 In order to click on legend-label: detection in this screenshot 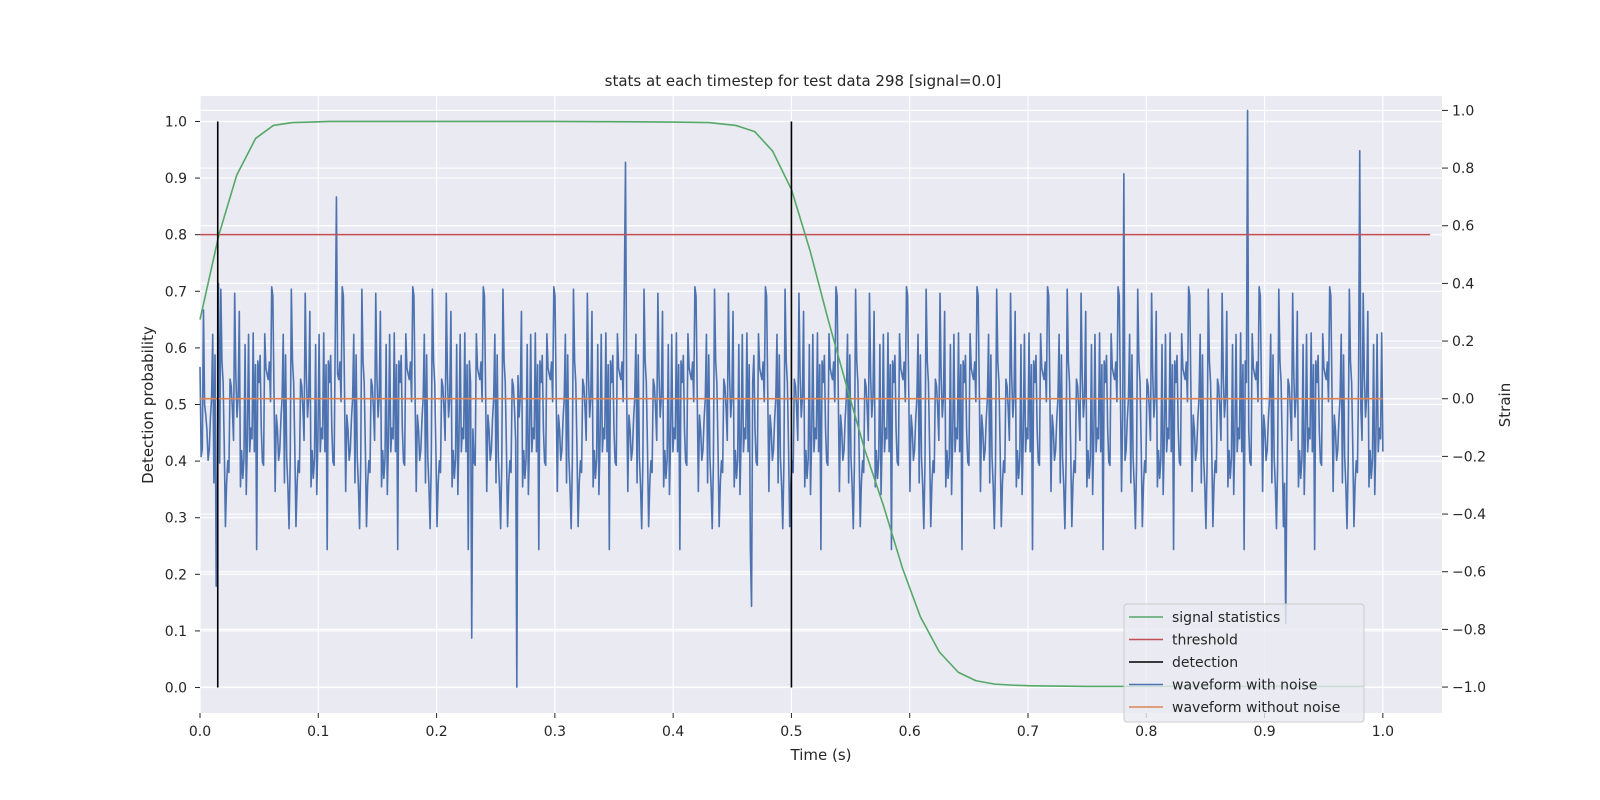, I will do `click(1205, 663)`.